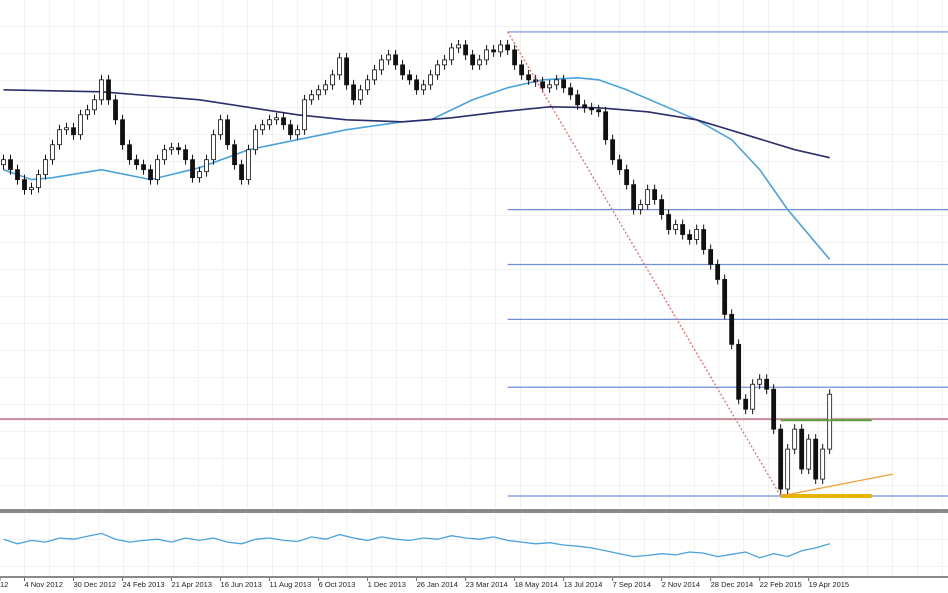  I want to click on x-tick-label: 21 Apr 2013, so click(192, 584).